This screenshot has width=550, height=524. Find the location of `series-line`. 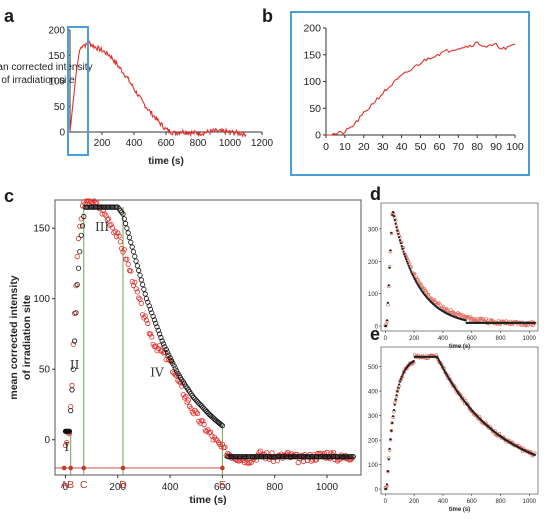

series-line is located at coordinates (421, 88).